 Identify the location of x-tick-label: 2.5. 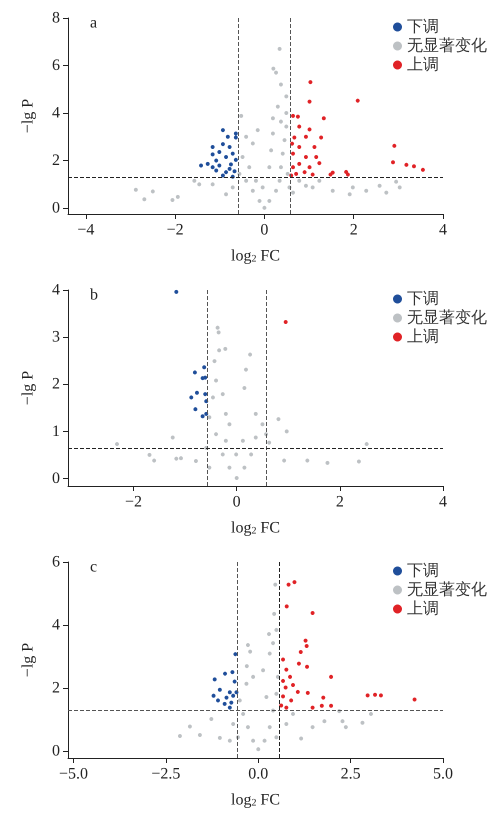
(350, 774).